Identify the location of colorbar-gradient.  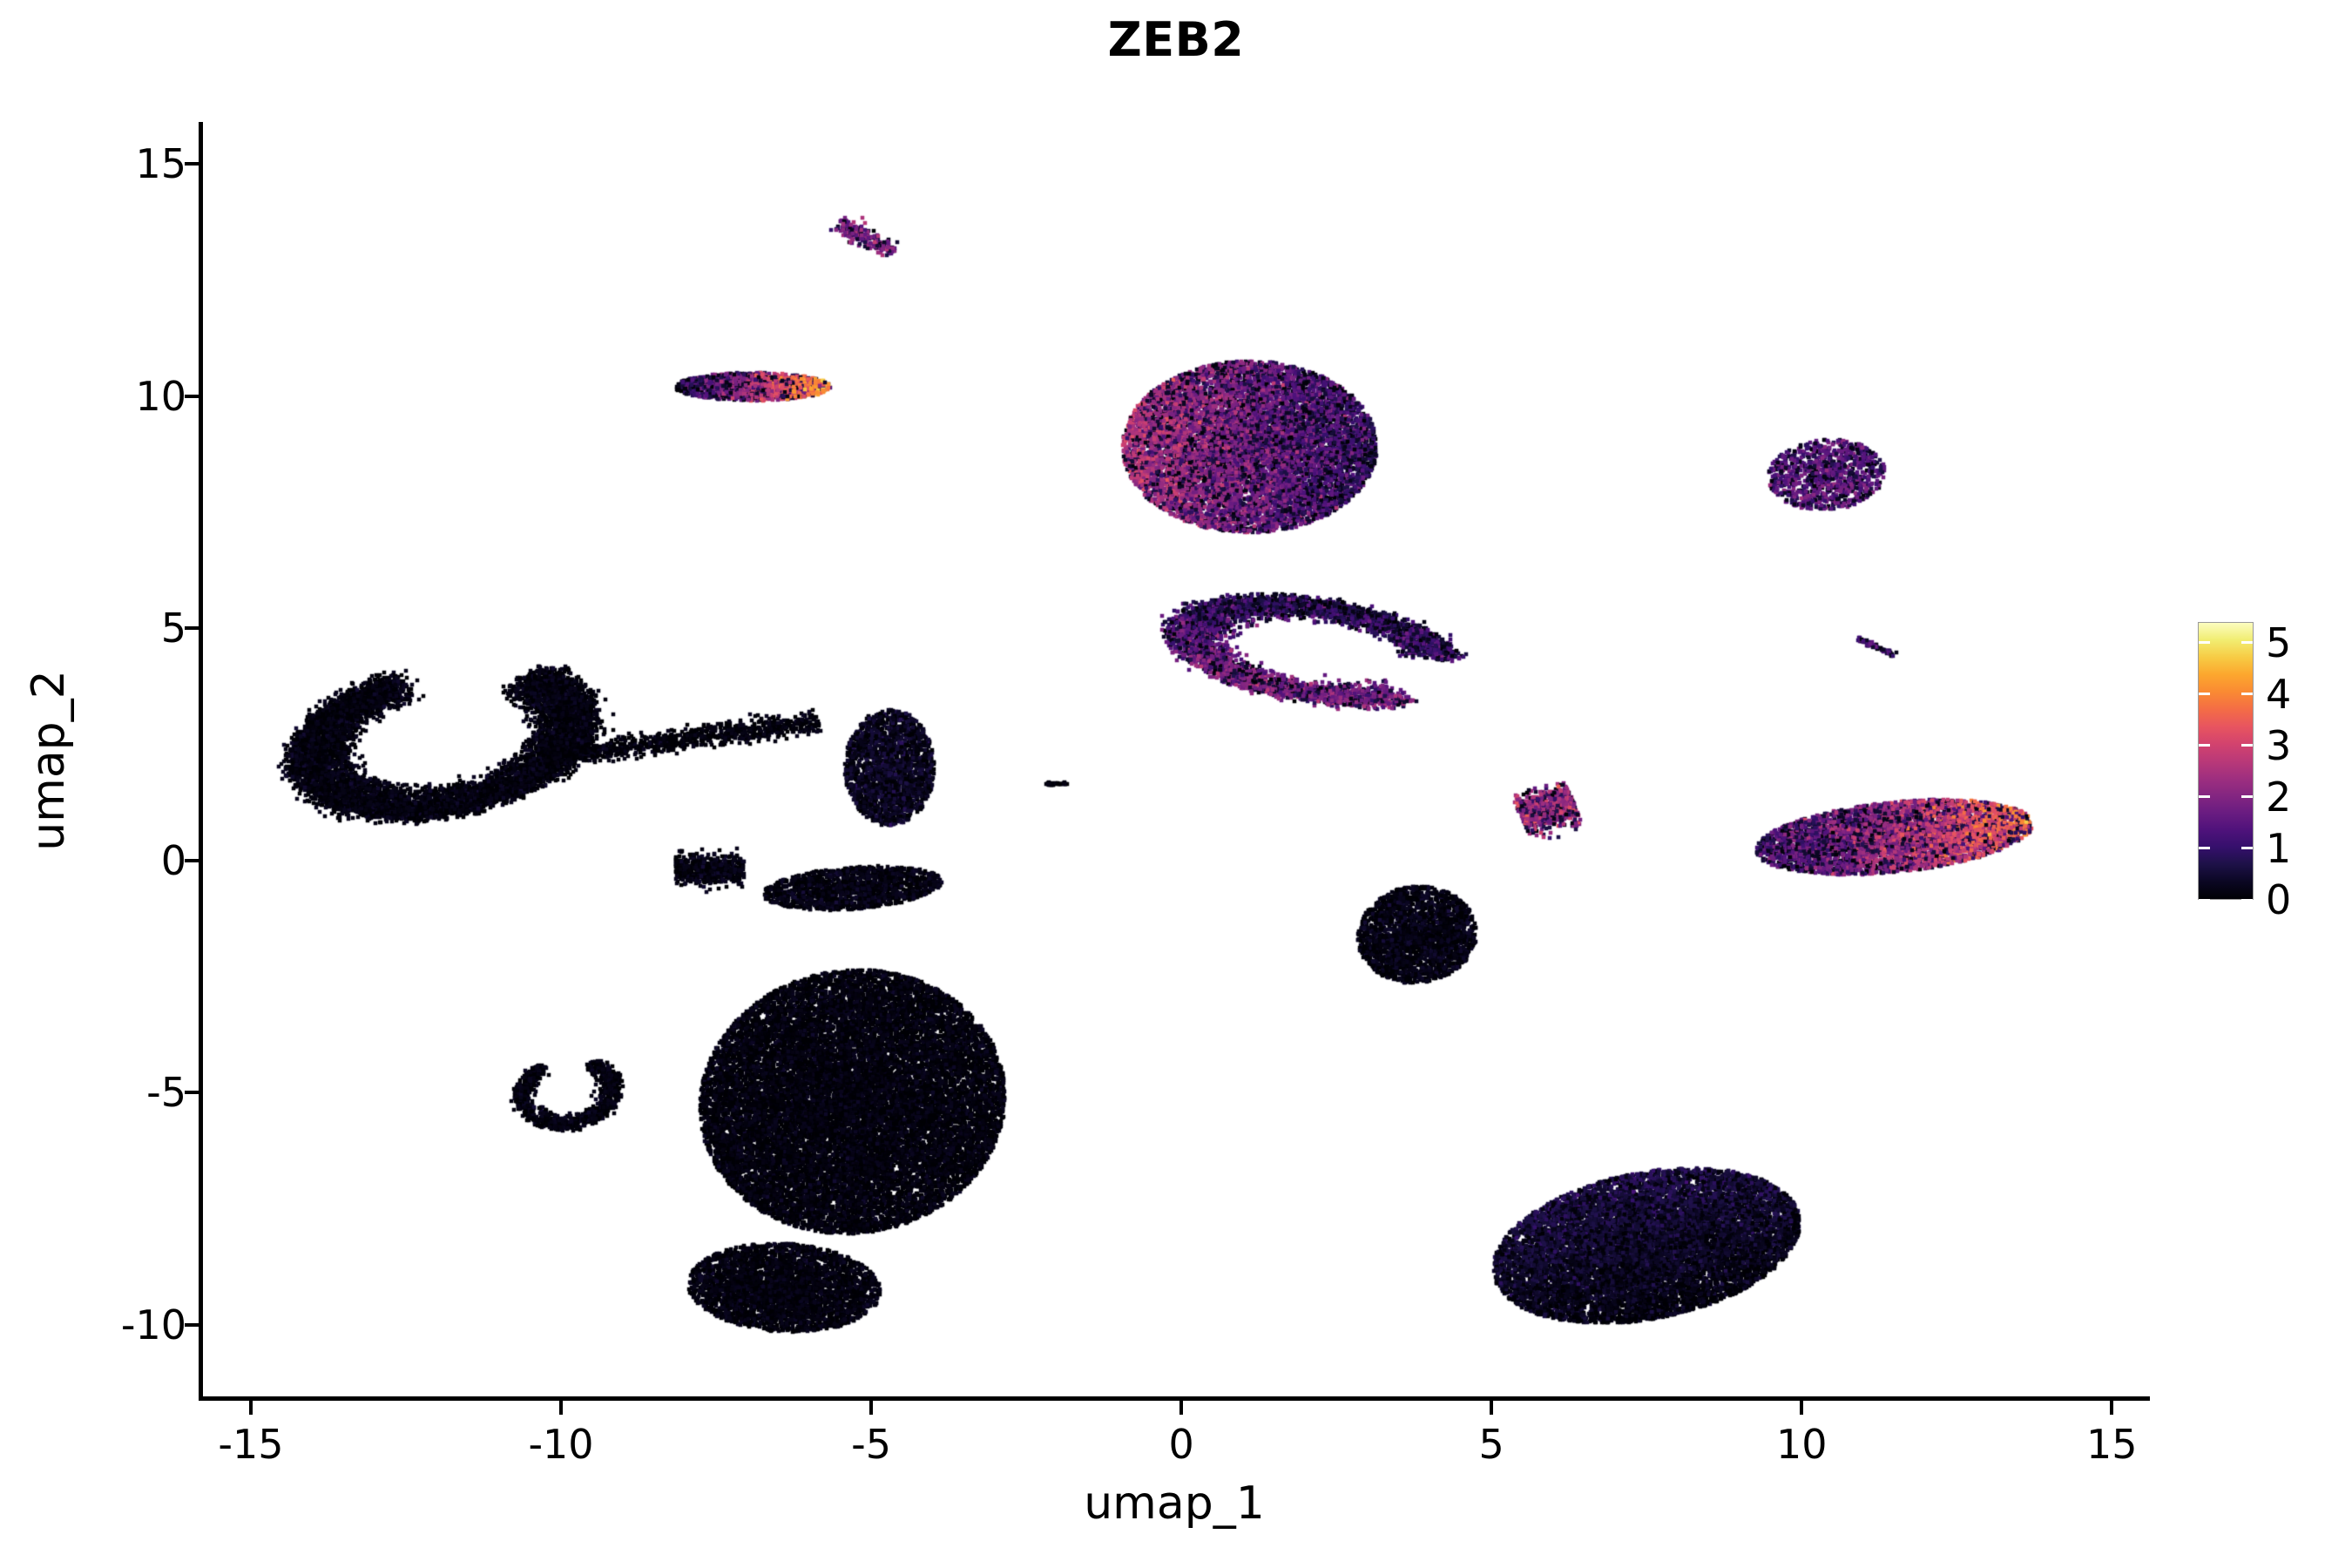
(2226, 761).